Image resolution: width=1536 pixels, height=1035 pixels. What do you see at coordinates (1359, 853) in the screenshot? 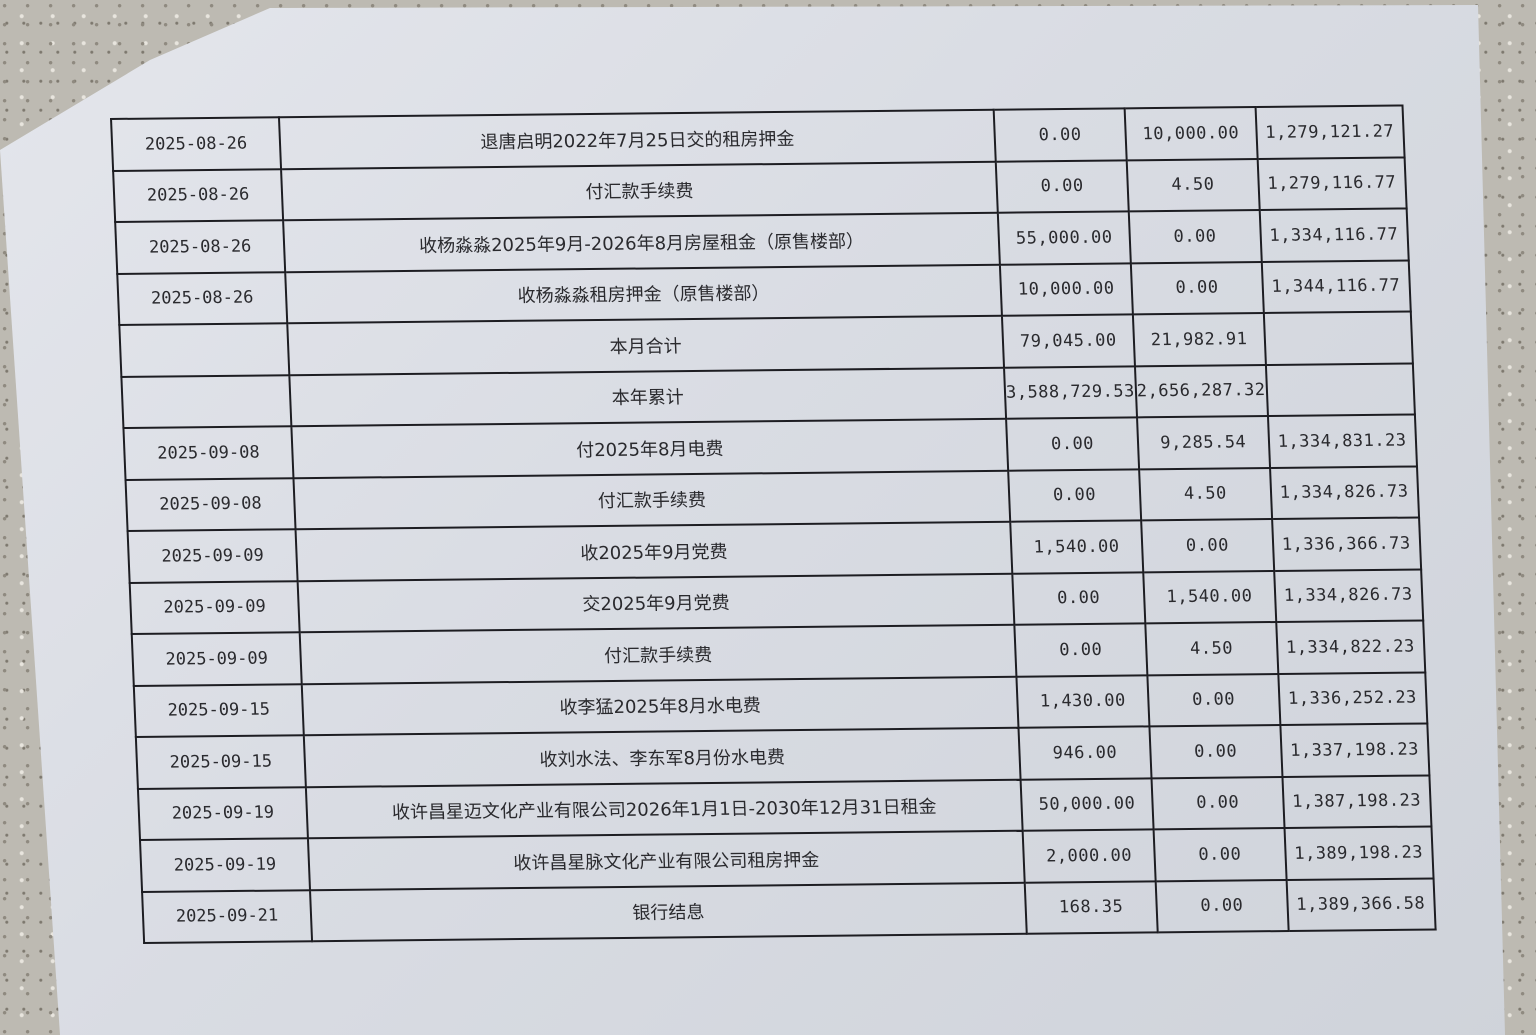
I see `balance-cell: 1,389,198.23` at bounding box center [1359, 853].